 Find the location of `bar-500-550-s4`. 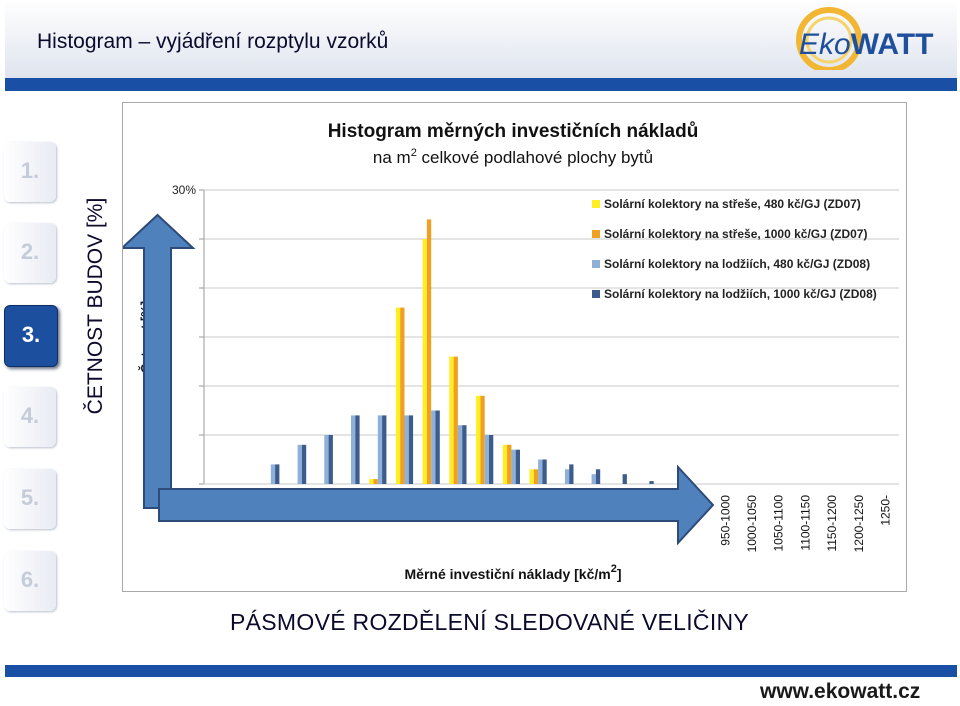

bar-500-550-s4 is located at coordinates (491, 459).